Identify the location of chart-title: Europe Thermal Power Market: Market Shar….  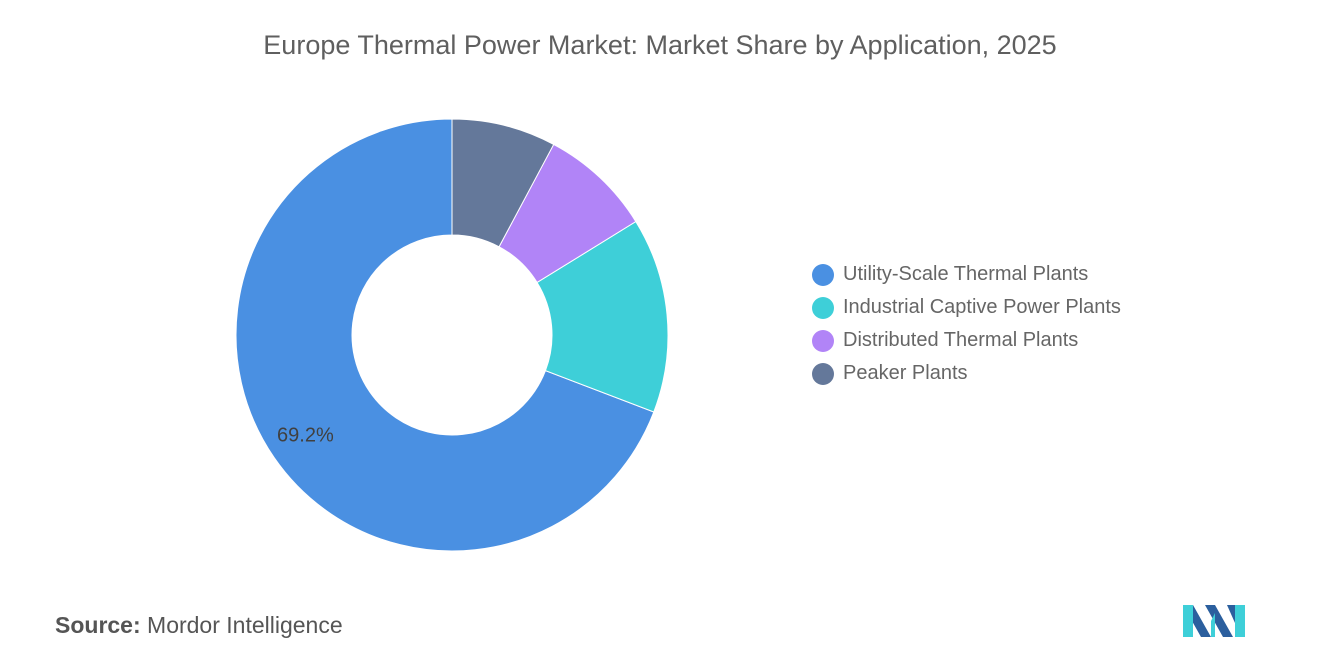
(660, 45).